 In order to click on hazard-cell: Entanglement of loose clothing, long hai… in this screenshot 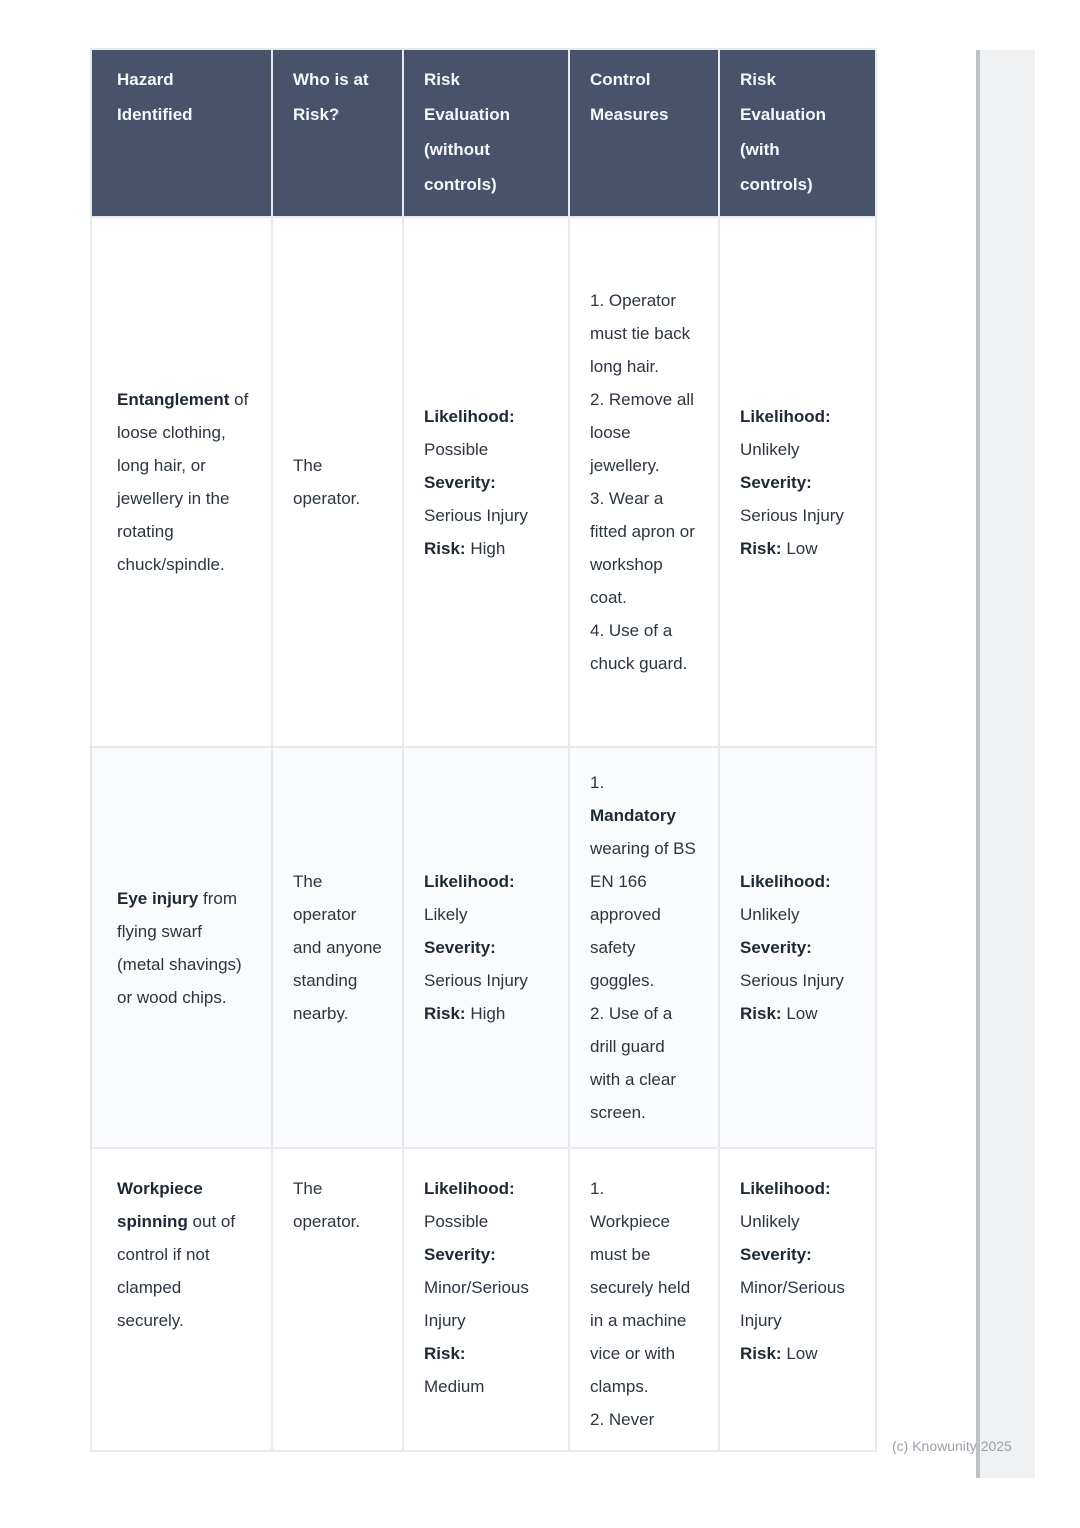, I will do `click(181, 482)`.